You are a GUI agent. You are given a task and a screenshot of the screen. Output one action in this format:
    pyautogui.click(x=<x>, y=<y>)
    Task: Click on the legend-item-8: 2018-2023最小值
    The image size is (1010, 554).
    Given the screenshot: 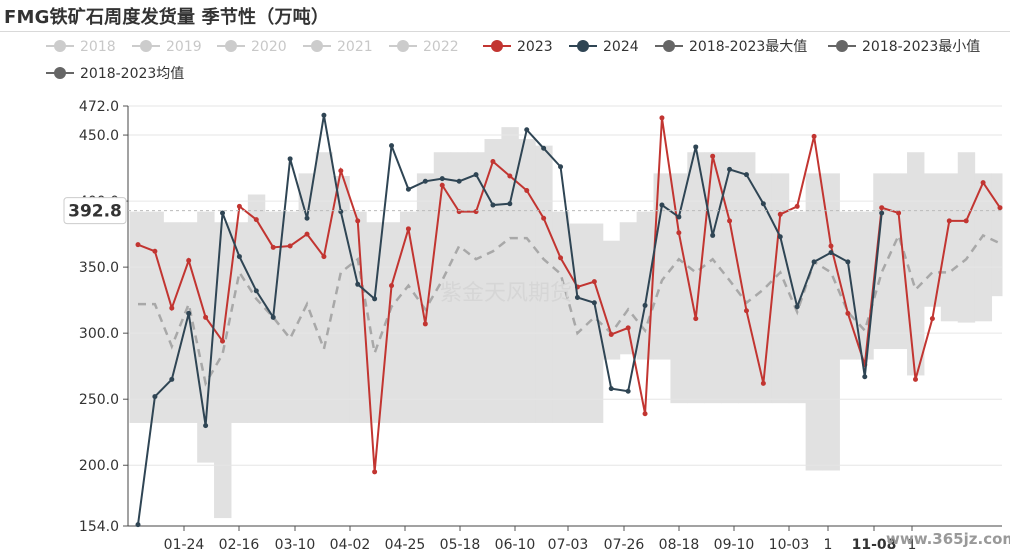 What is the action you would take?
    pyautogui.click(x=904, y=47)
    